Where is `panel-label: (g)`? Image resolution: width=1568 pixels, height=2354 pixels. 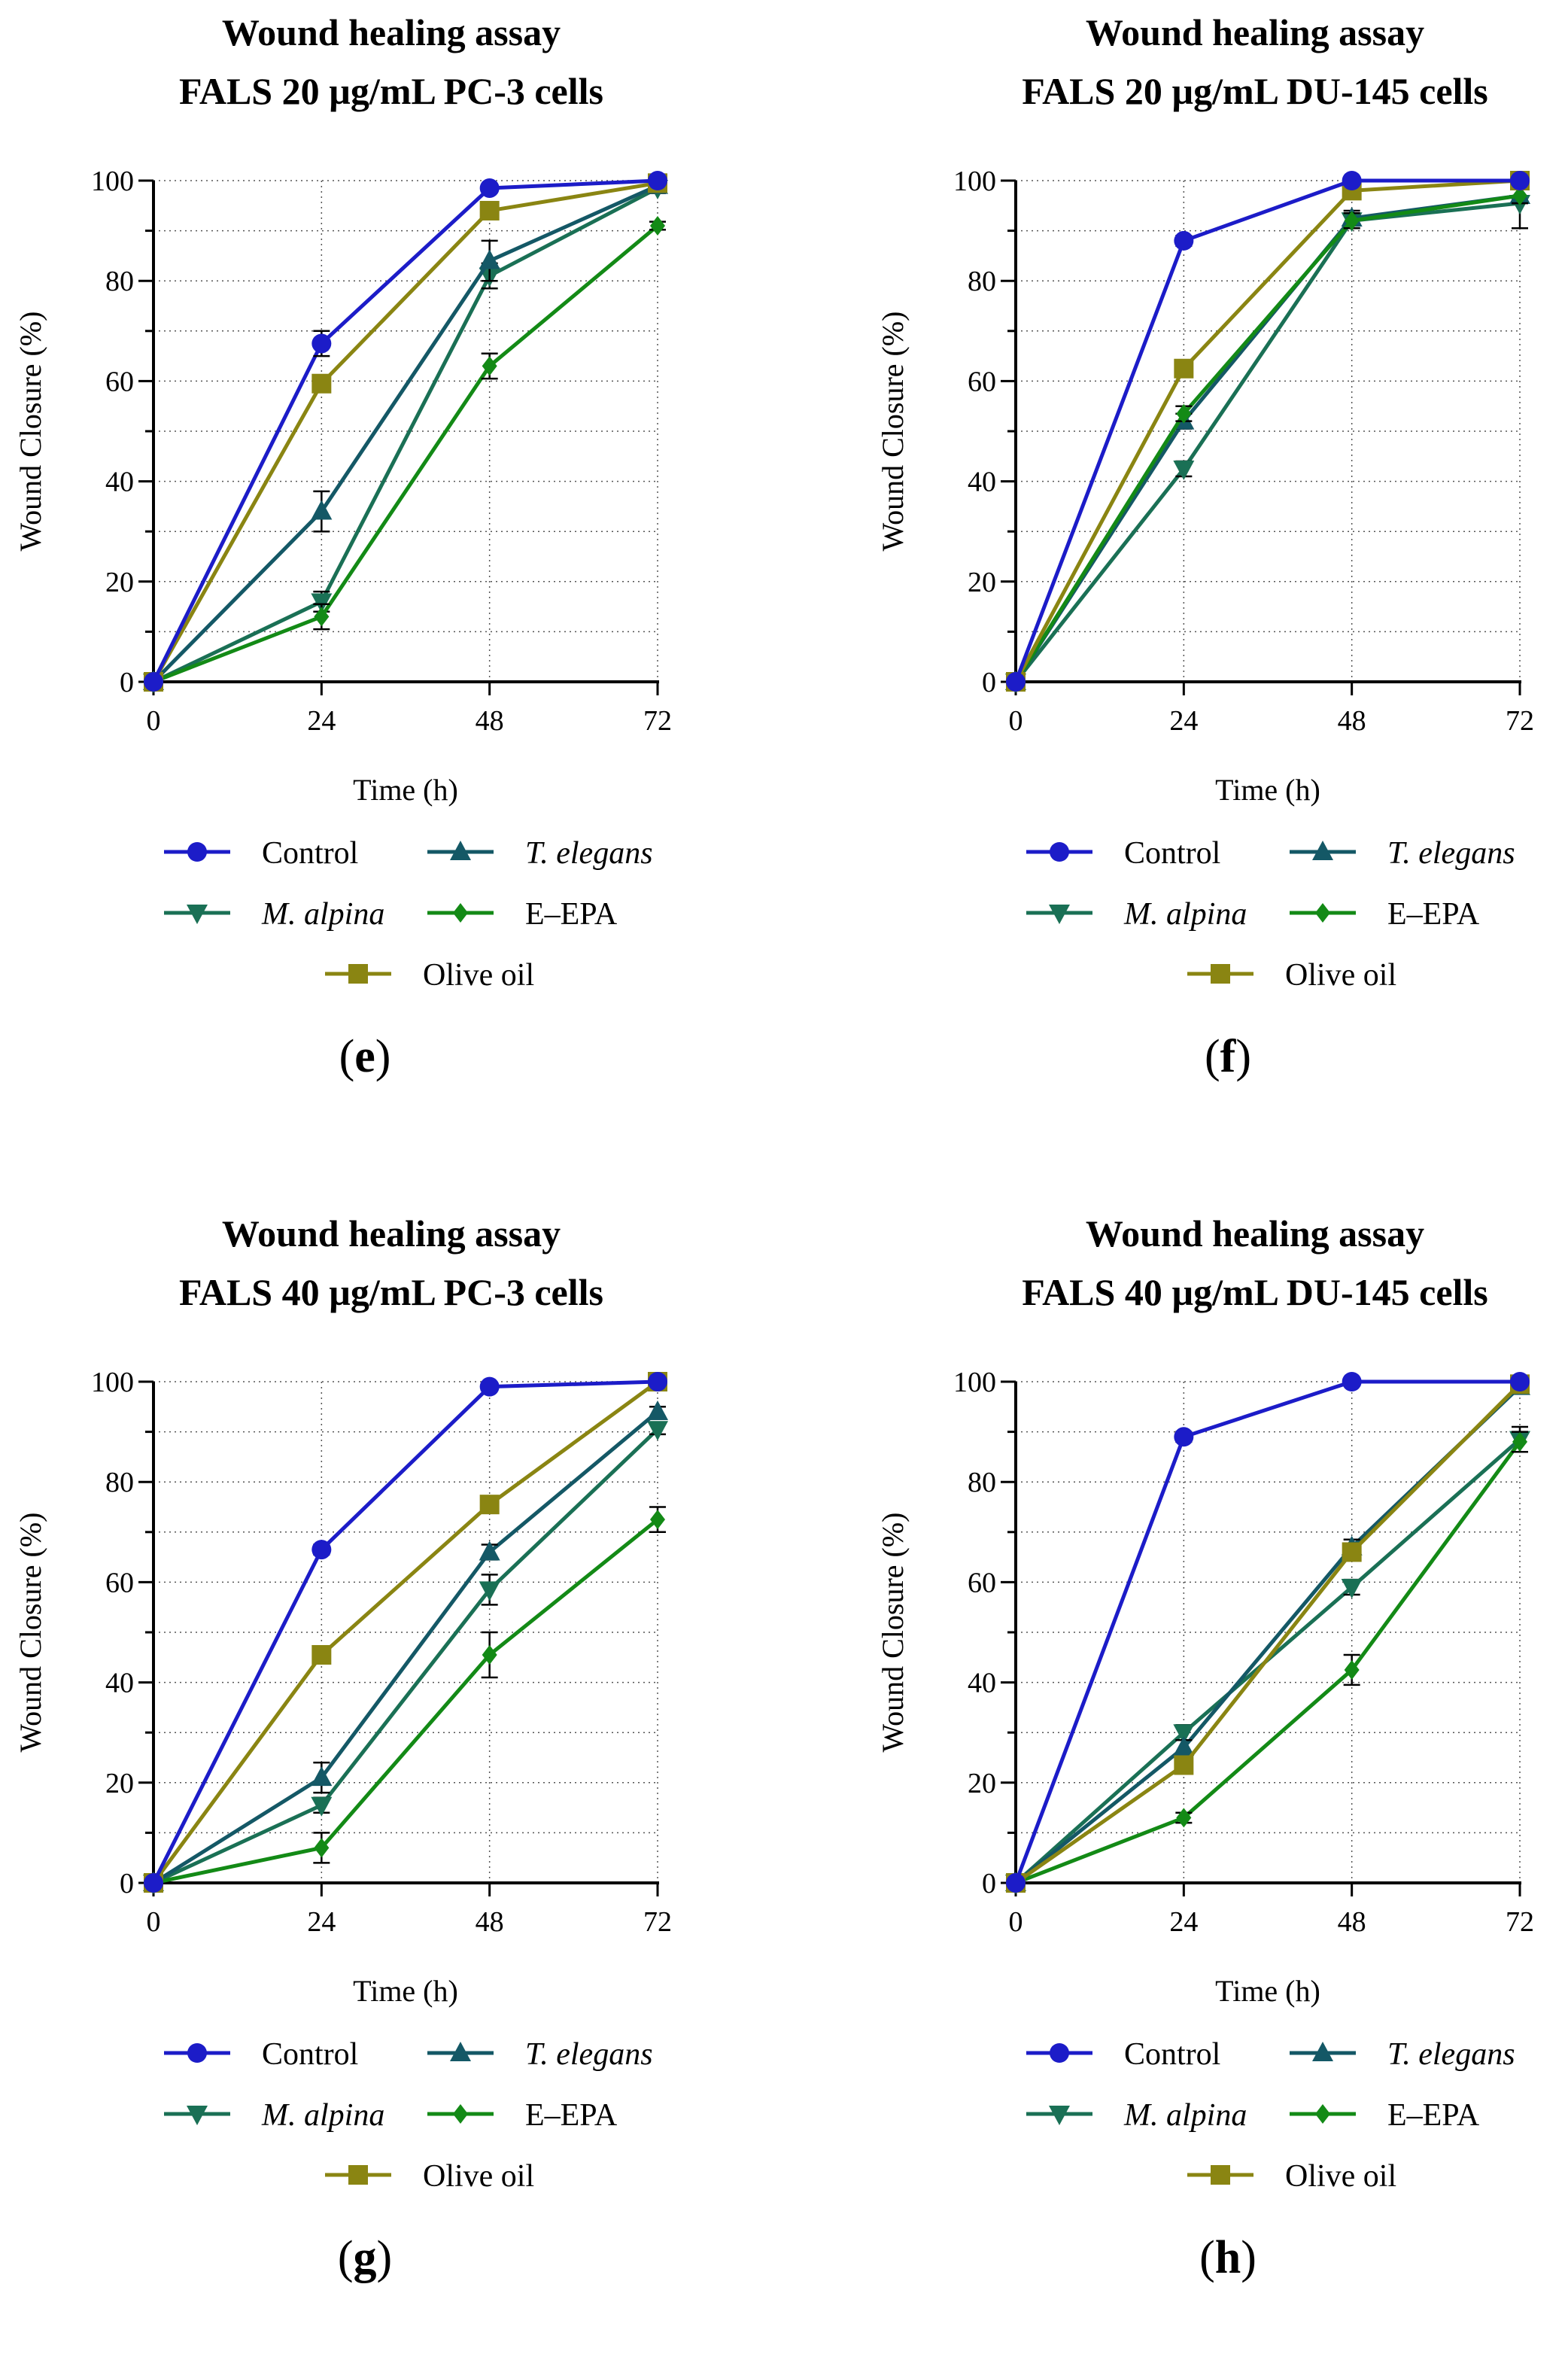 panel-label: (g) is located at coordinates (365, 2258).